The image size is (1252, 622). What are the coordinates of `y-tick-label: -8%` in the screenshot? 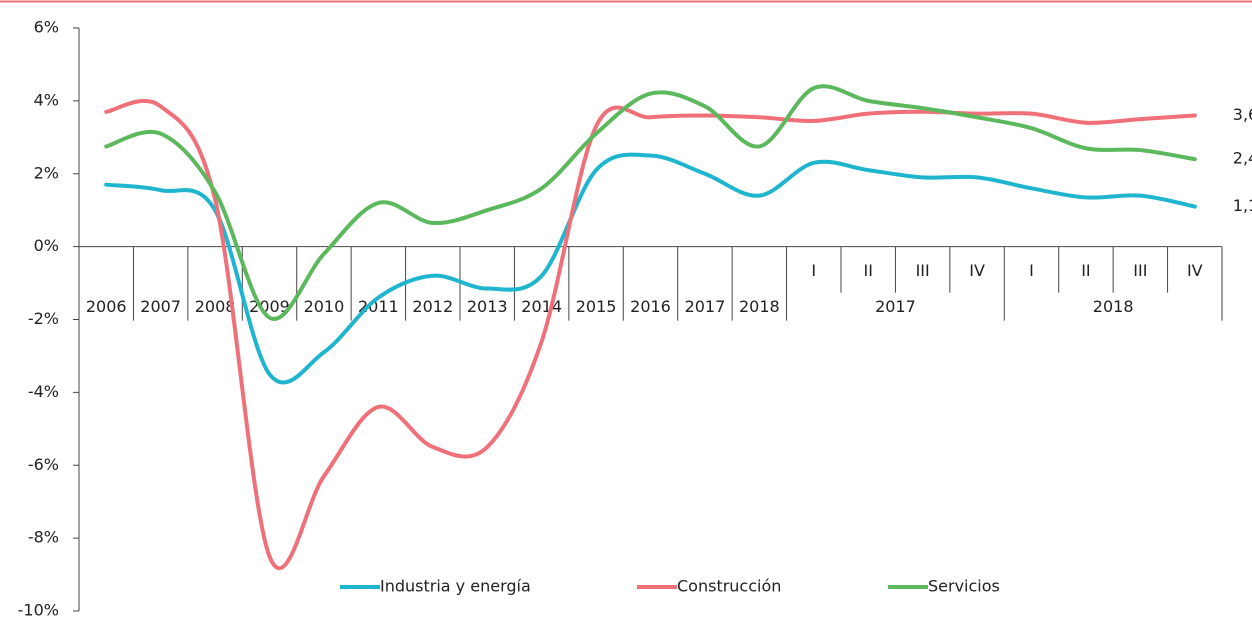 It's located at (43, 537).